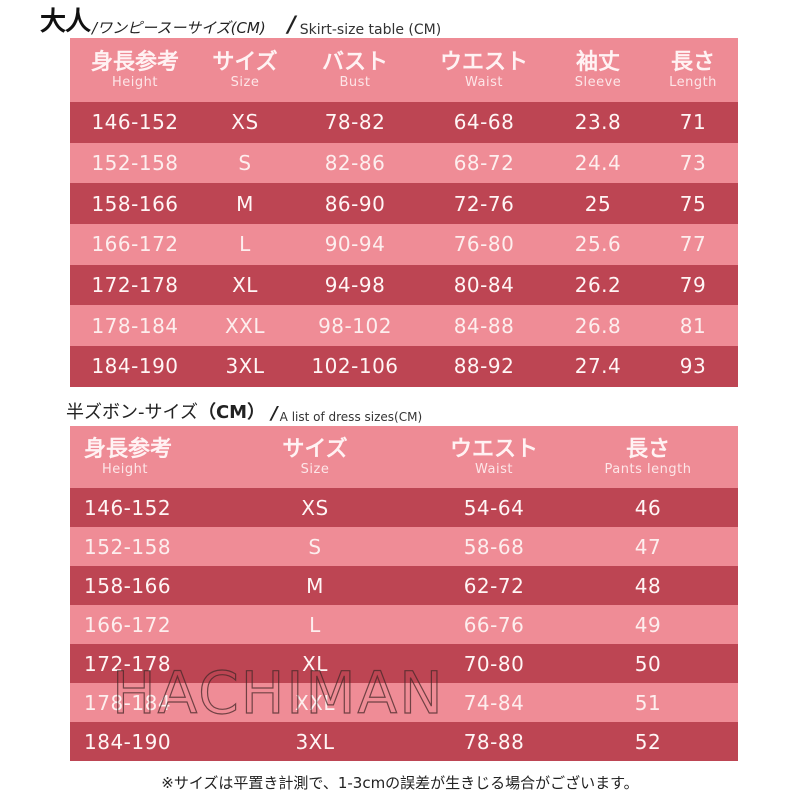 The image size is (800, 800). What do you see at coordinates (404, 366) in the screenshot?
I see `table-row: 184-190 3XL 102-106 88-92 27.4 93` at bounding box center [404, 366].